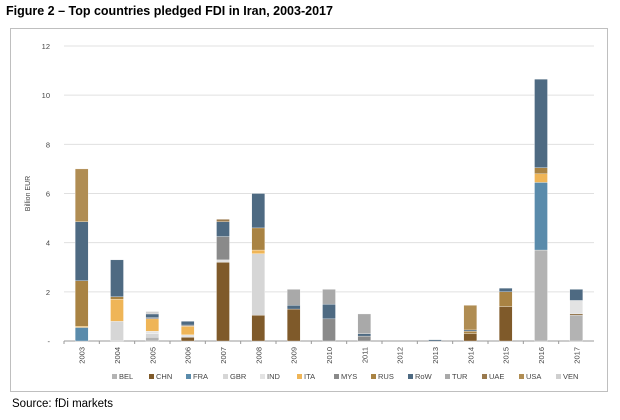 The image size is (620, 420). What do you see at coordinates (151, 376) in the screenshot?
I see `legend-swatch-chn` at bounding box center [151, 376].